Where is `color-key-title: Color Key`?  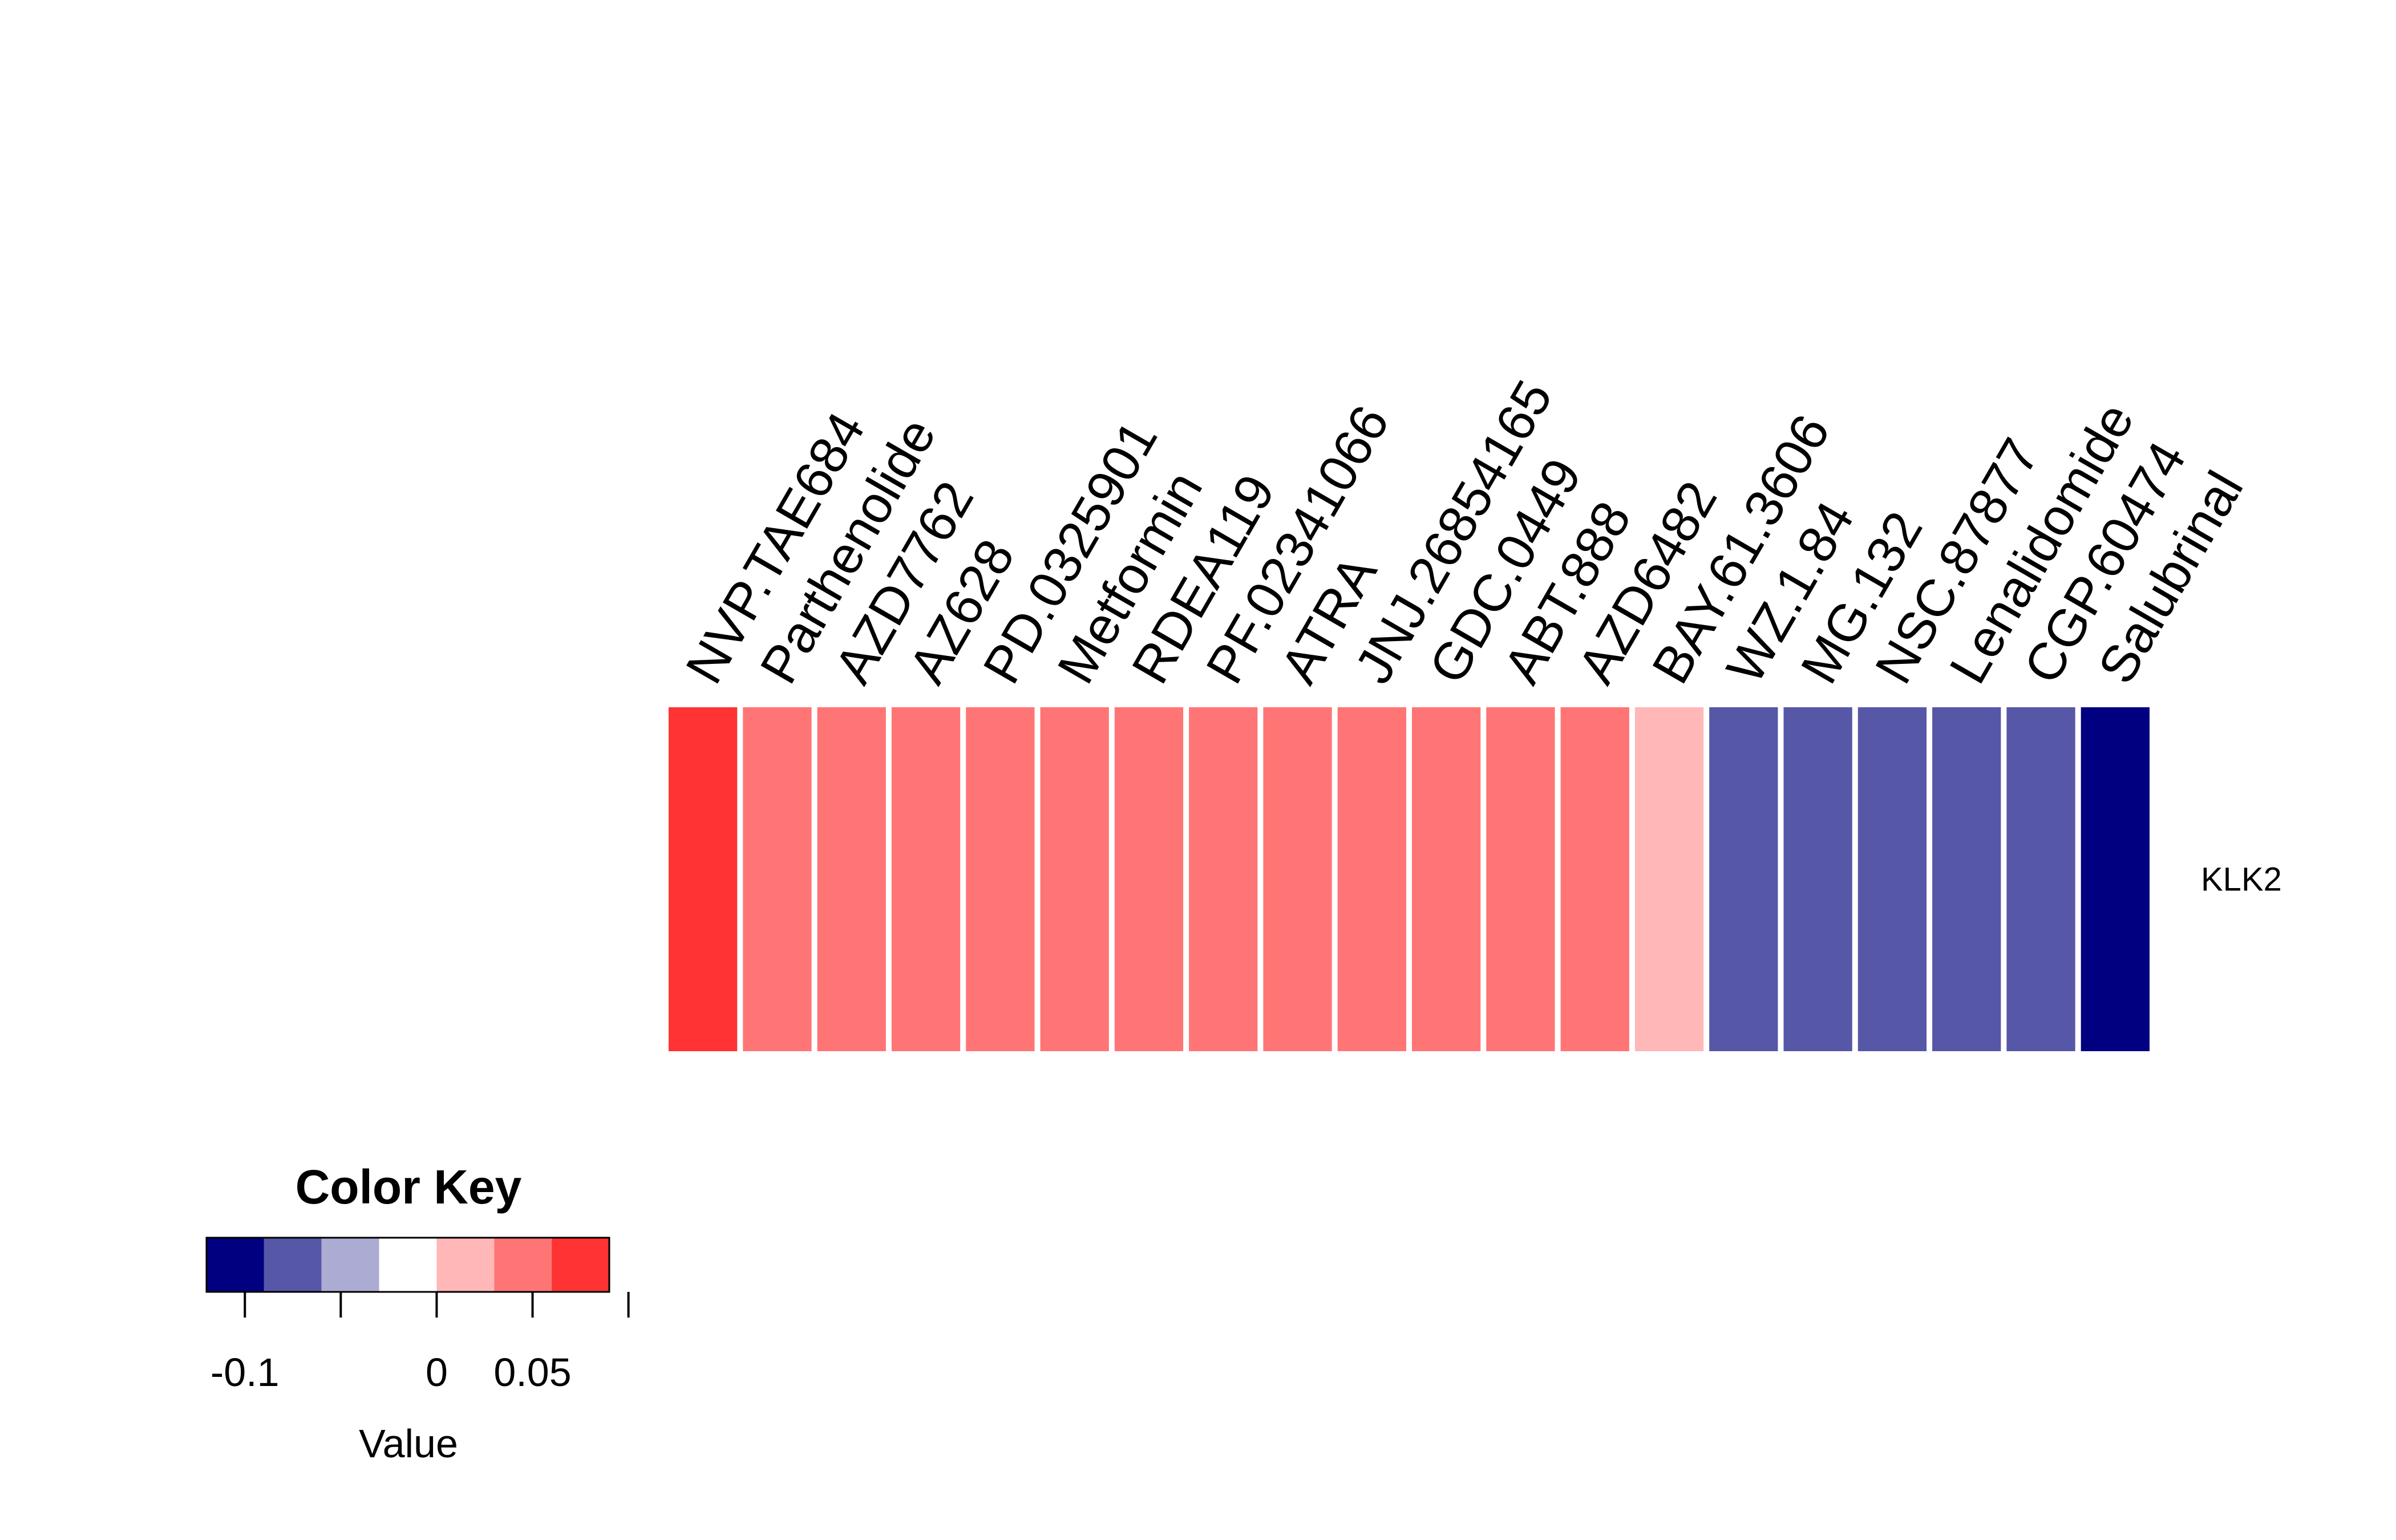
color-key-title: Color Key is located at coordinates (409, 1187).